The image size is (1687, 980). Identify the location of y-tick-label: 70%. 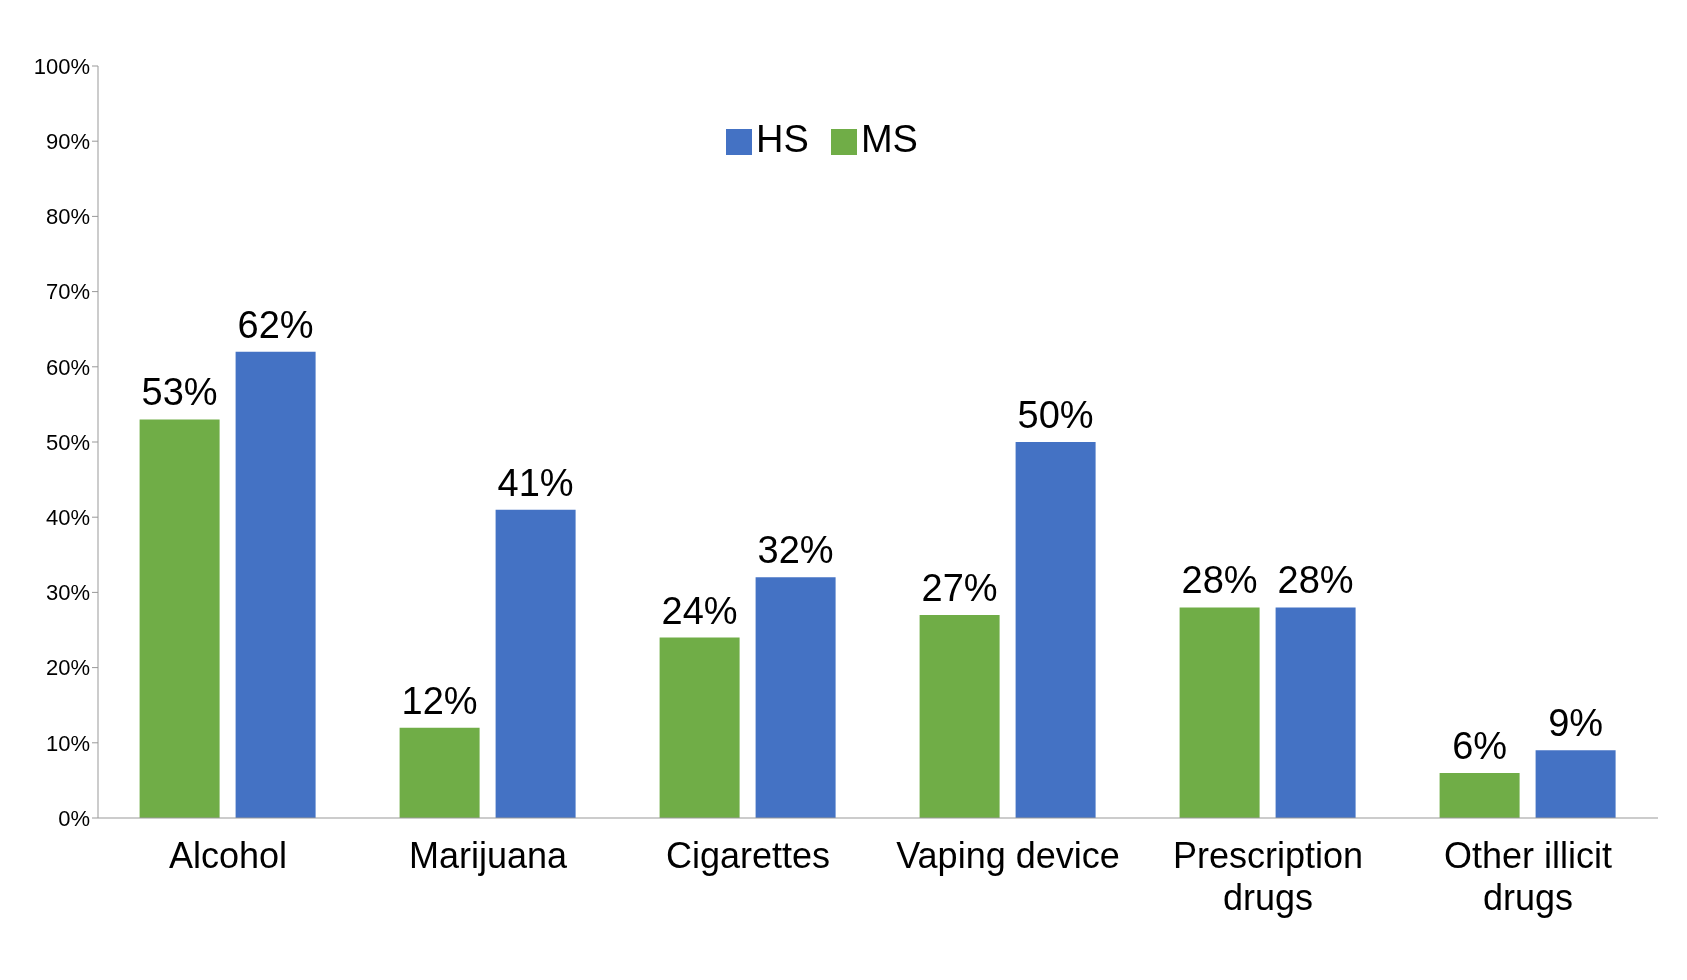
(67, 292).